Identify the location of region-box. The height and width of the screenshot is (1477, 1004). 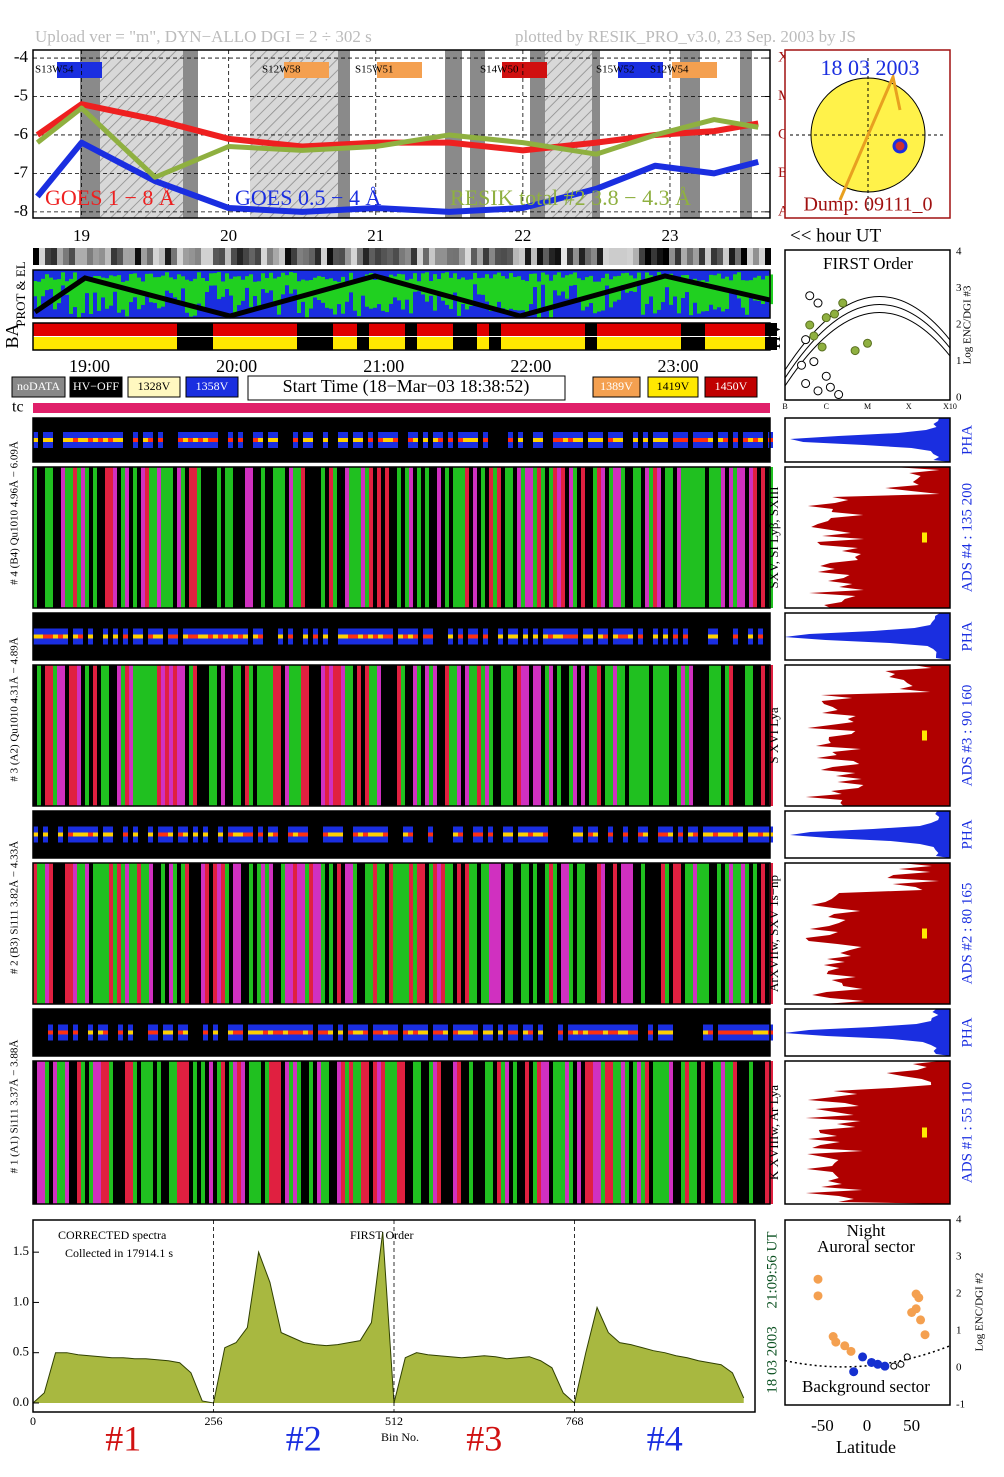
(306, 70).